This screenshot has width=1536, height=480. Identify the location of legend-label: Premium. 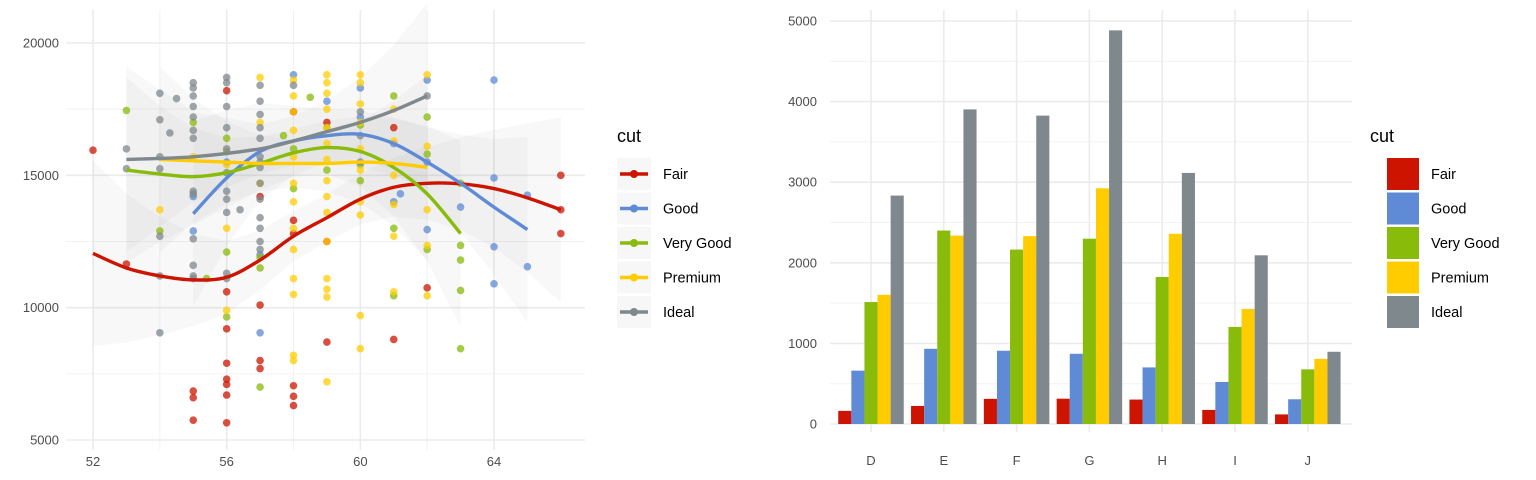
(1460, 279).